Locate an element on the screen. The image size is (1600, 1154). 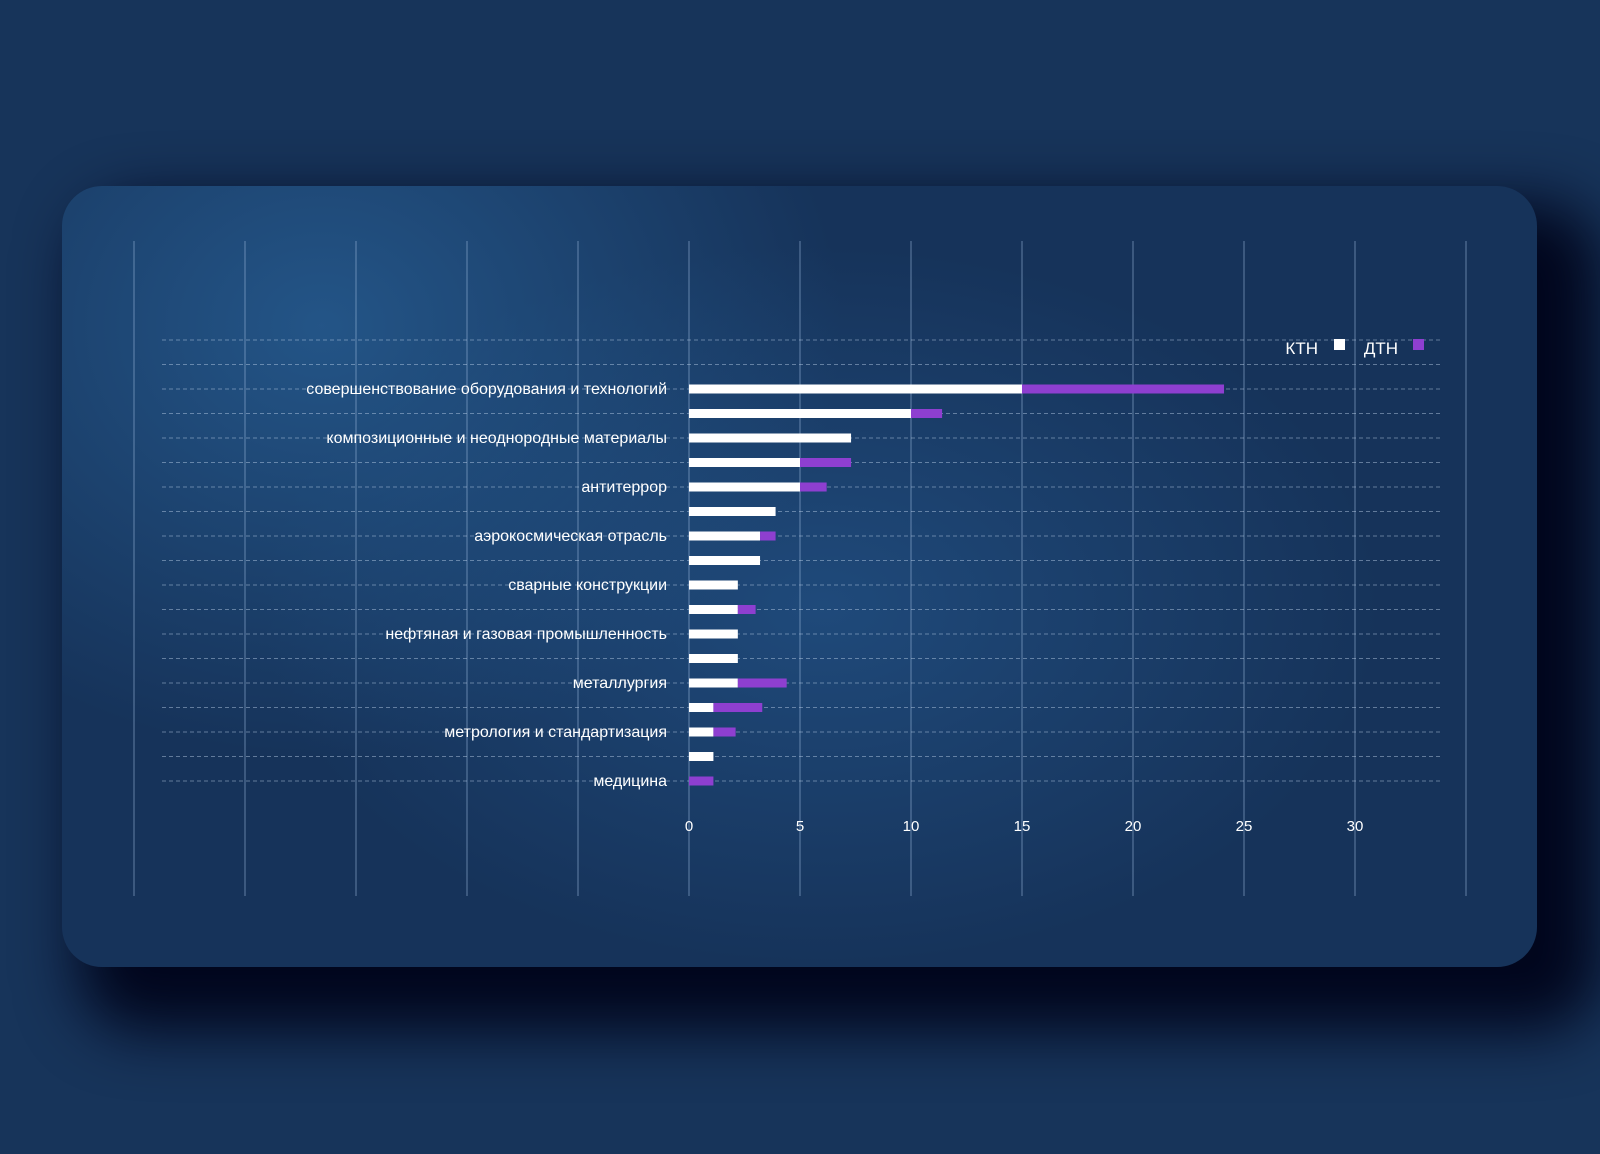
x-tick-labels: 0 5 10 15 20 25 30 is located at coordinates (1024, 826).